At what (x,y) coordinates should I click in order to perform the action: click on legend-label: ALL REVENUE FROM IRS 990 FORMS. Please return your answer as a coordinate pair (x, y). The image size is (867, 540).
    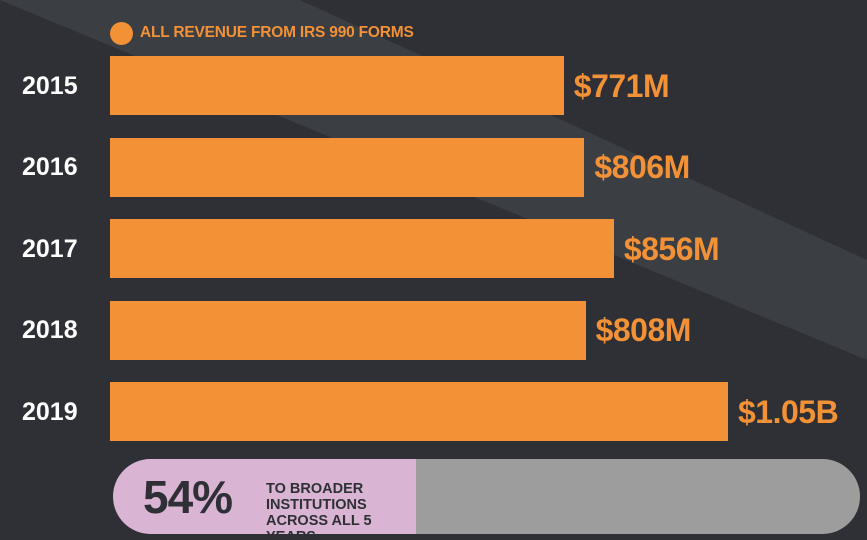
    Looking at the image, I should click on (277, 32).